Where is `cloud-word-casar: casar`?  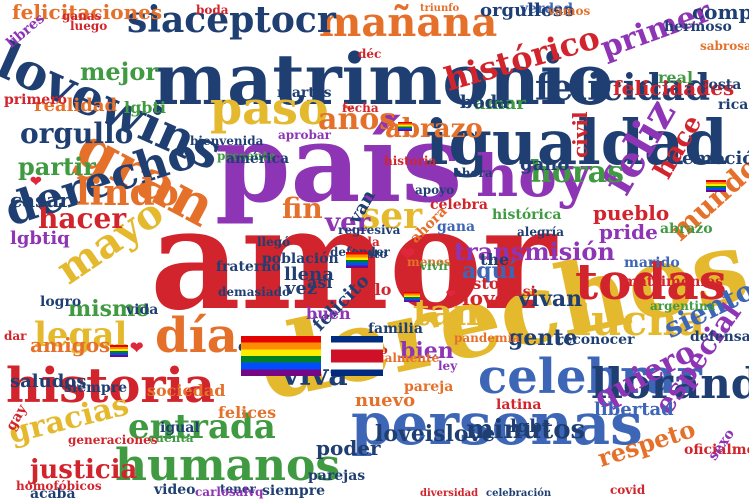
cloud-word-casar: casar is located at coordinates (40, 200).